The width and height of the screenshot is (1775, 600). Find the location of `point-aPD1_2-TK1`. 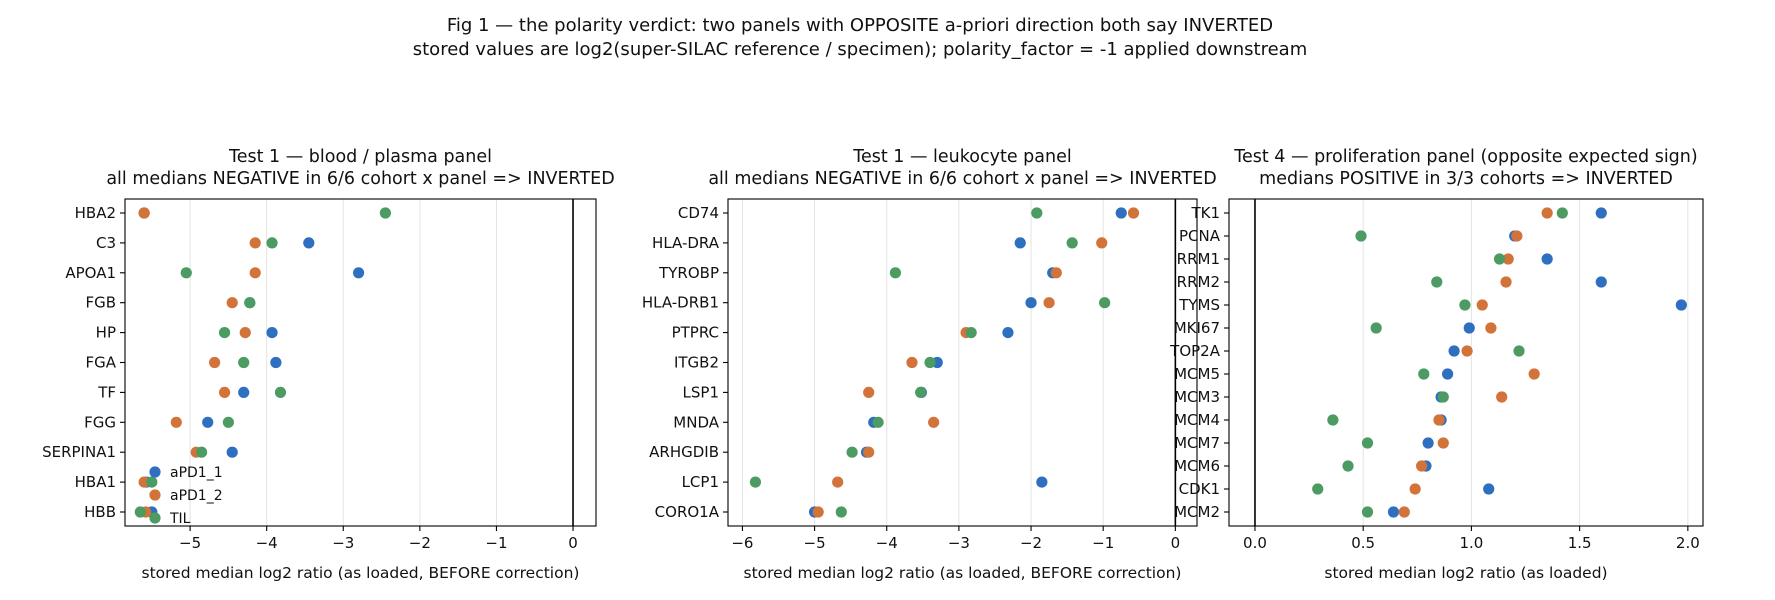

point-aPD1_2-TK1 is located at coordinates (1547, 213).